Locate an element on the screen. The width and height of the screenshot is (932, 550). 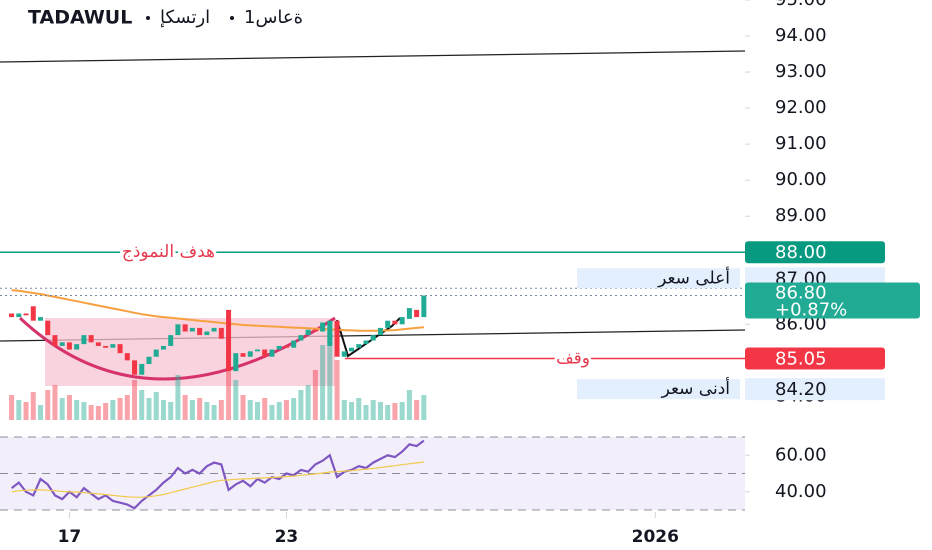
y-tick-label: 40.00 is located at coordinates (801, 491).